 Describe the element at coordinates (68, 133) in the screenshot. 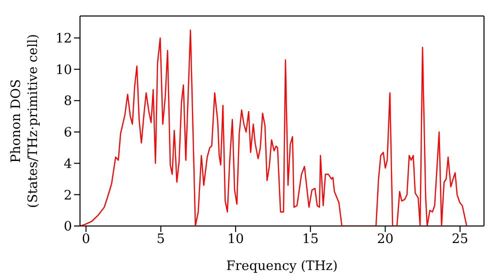

I see `y-tick-label: 6` at that location.